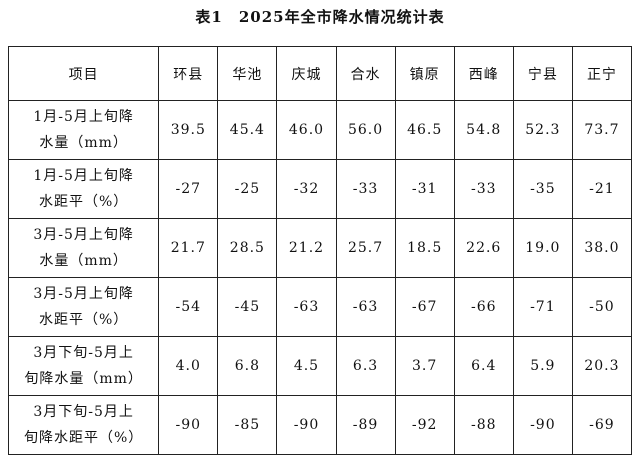  What do you see at coordinates (602, 425) in the screenshot?
I see `value-cell: -69` at bounding box center [602, 425].